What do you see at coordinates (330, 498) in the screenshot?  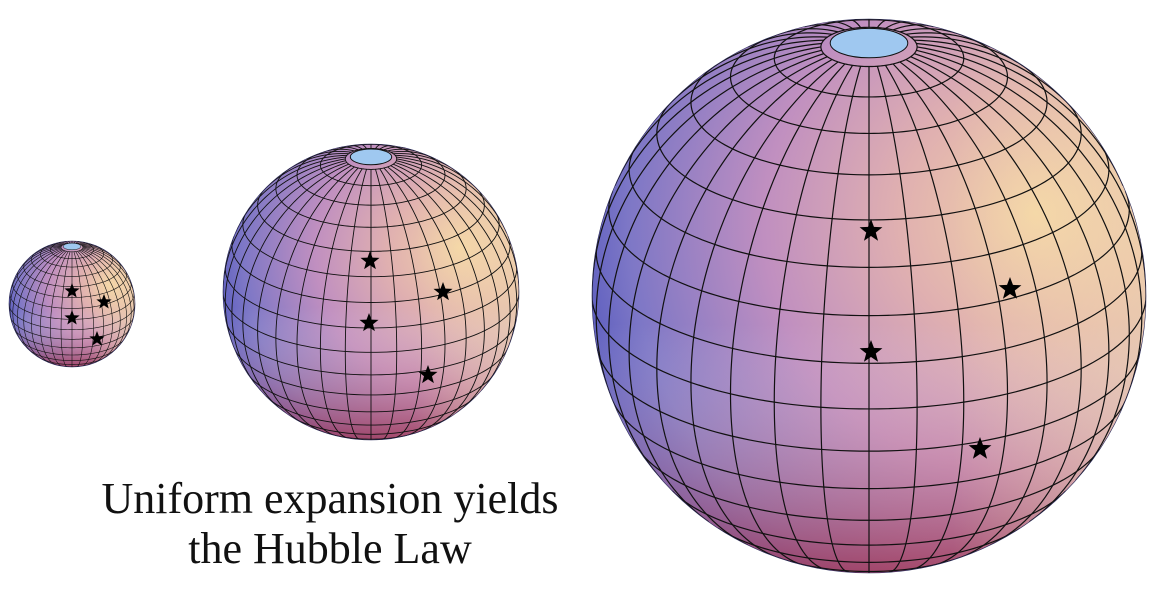 I see `caption-line-1: Uniform expansion yields` at bounding box center [330, 498].